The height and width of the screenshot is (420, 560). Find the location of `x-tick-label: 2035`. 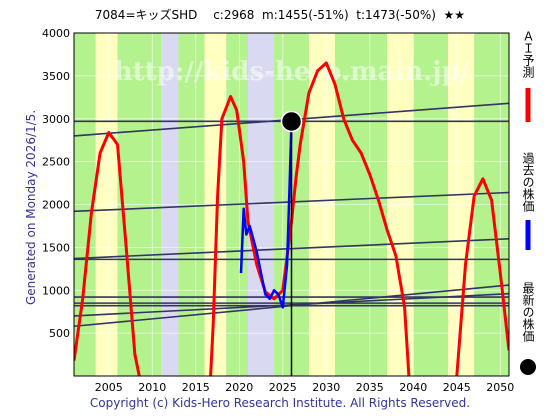

x-tick-label: 2035 is located at coordinates (370, 387).